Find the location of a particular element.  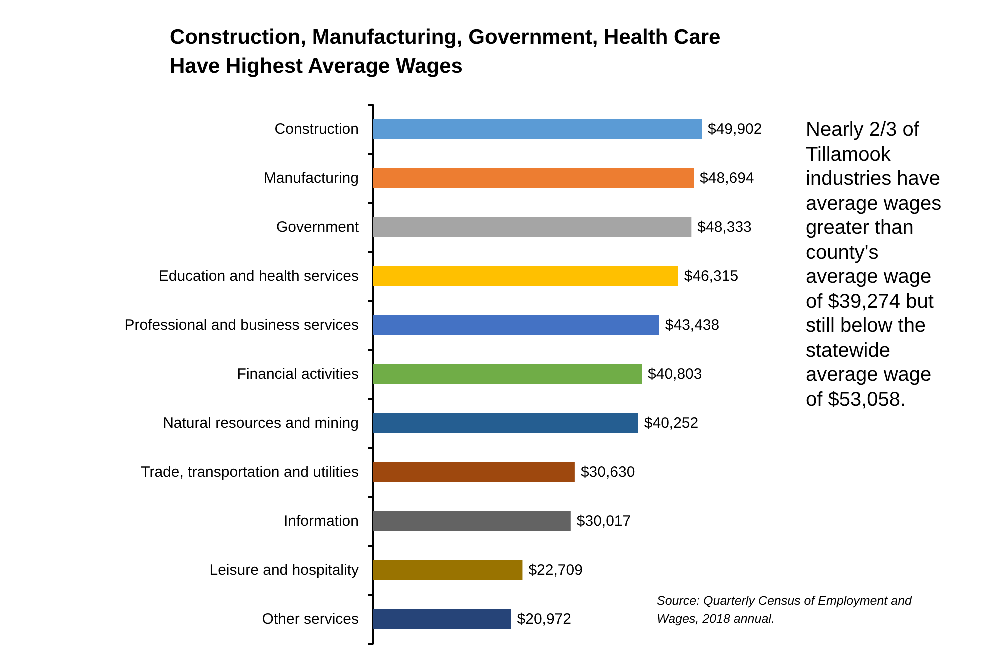

y-tick-label: Construction is located at coordinates (316, 129).